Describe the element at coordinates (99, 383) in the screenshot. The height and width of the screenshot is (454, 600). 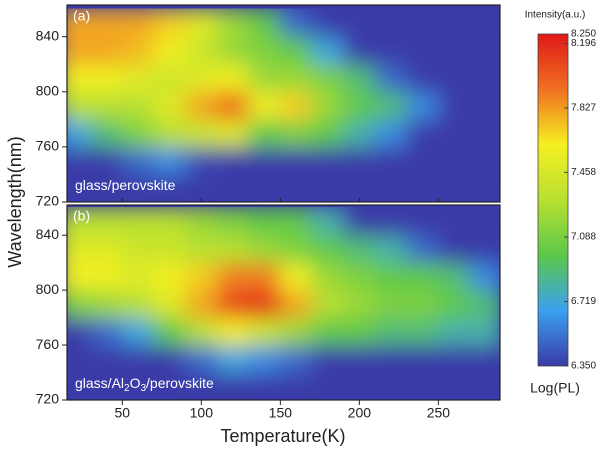
I see `sample-label-part: glass/Al` at that location.